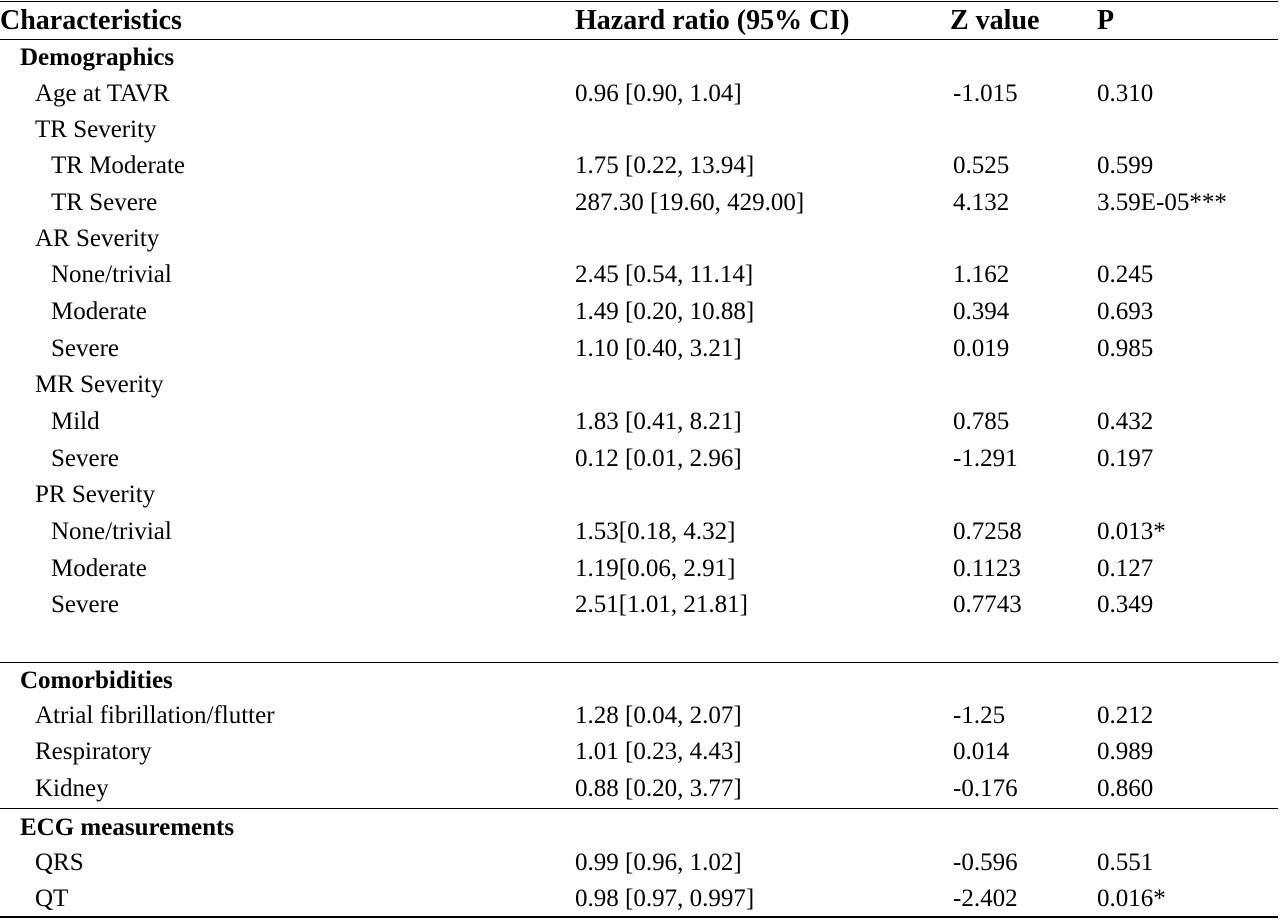  Describe the element at coordinates (981, 311) in the screenshot. I see `row-z-value: 0.394` at that location.